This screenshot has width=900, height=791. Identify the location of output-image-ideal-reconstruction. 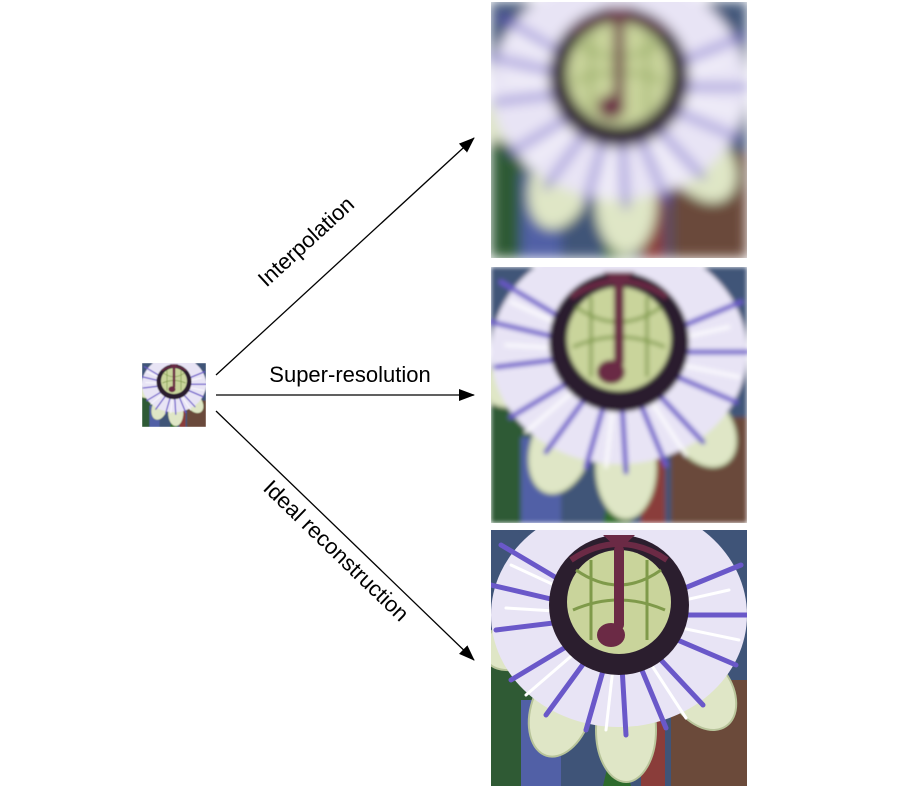
(611, 644).